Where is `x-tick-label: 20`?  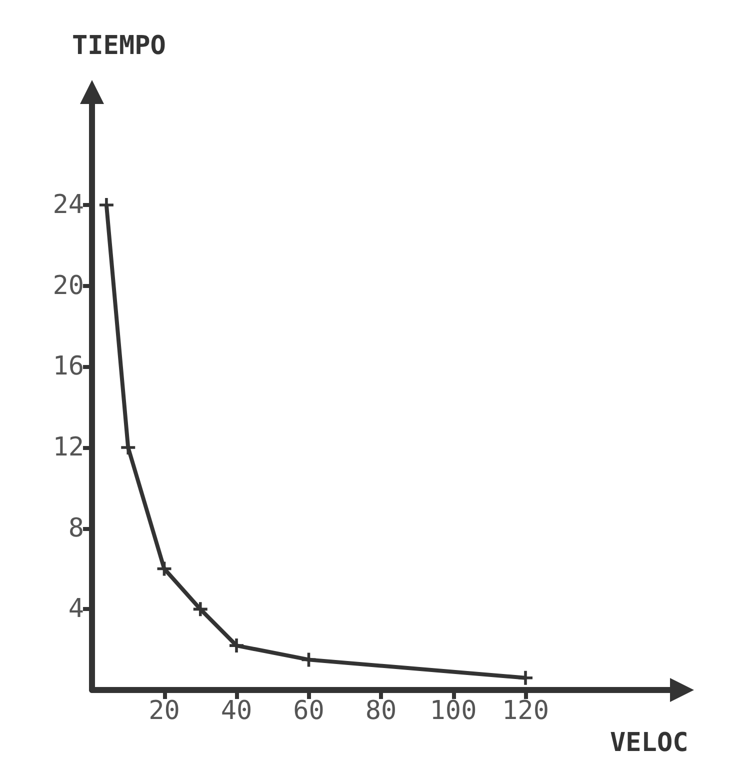
x-tick-label: 20 is located at coordinates (164, 711).